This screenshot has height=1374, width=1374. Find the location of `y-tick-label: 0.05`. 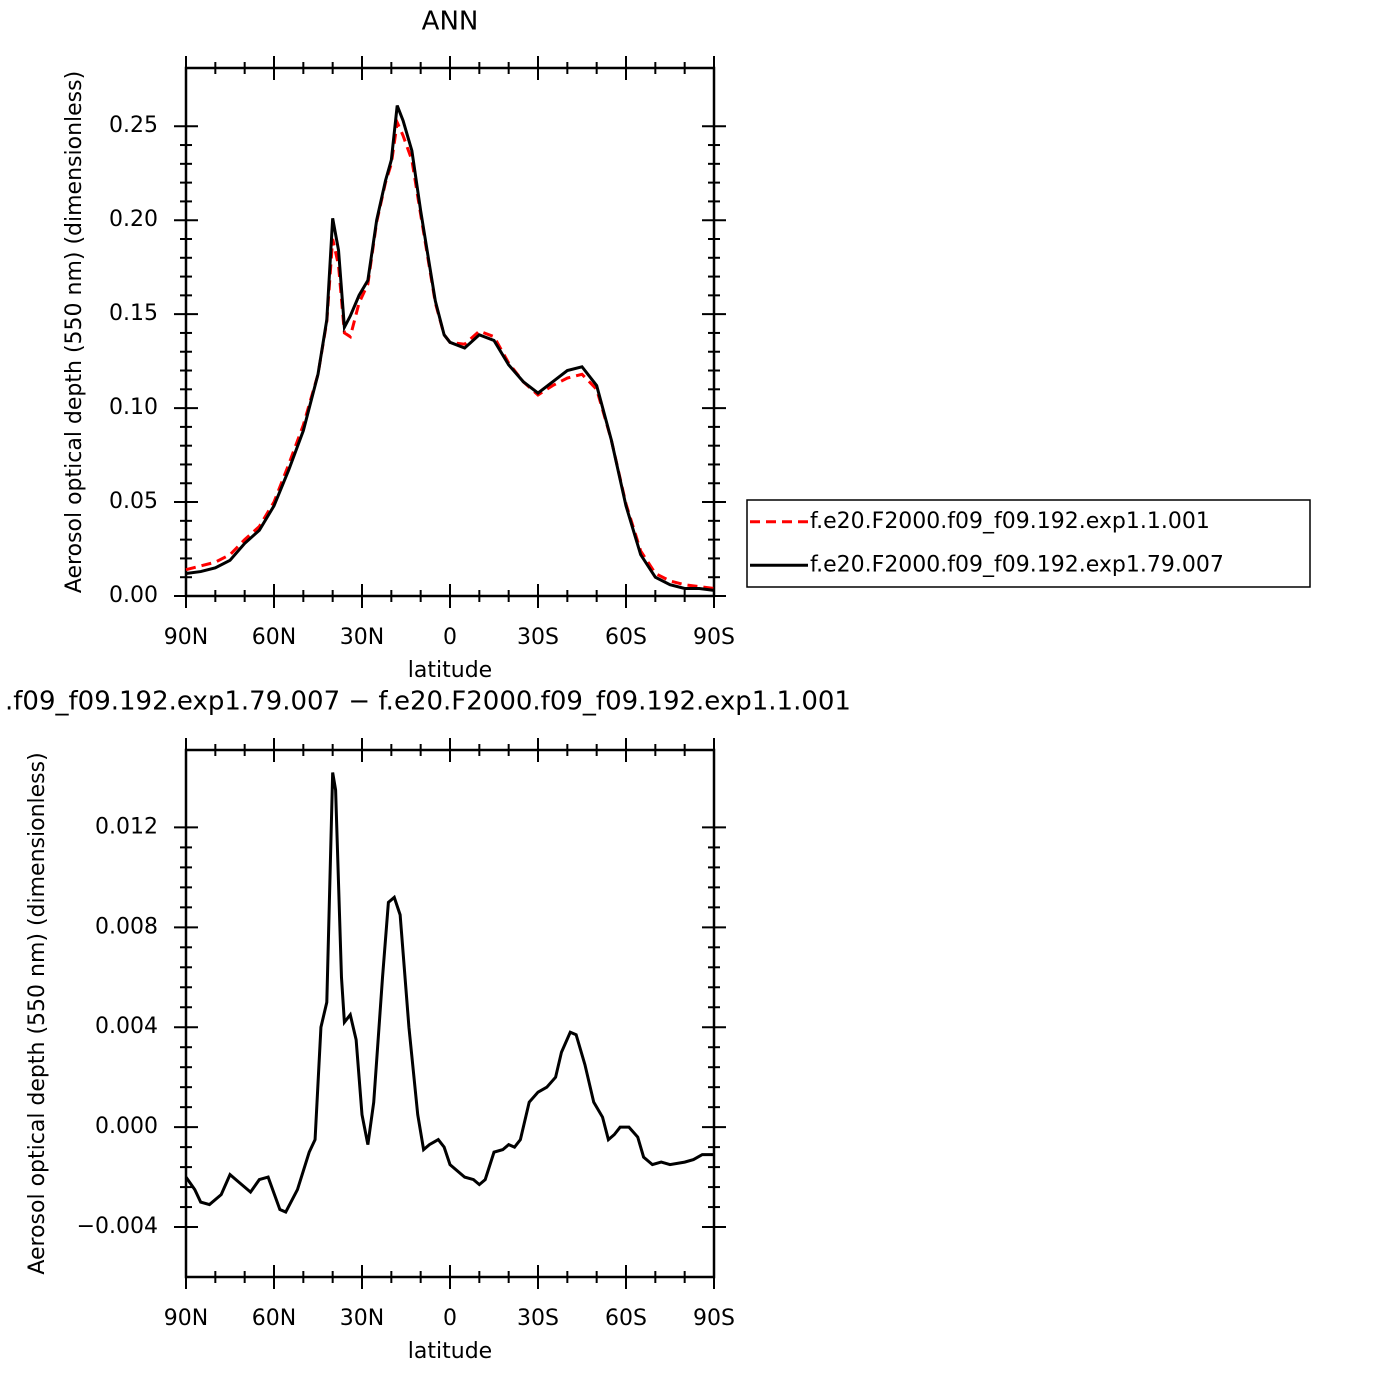

y-tick-label: 0.05 is located at coordinates (133, 501).